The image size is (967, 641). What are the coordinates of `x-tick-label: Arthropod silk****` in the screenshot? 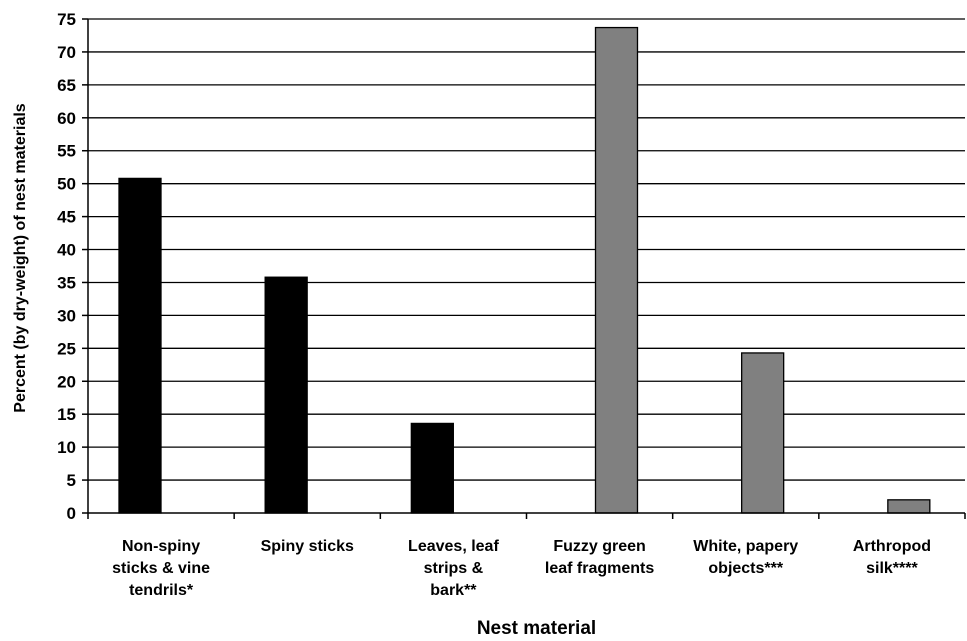 It's located at (892, 557).